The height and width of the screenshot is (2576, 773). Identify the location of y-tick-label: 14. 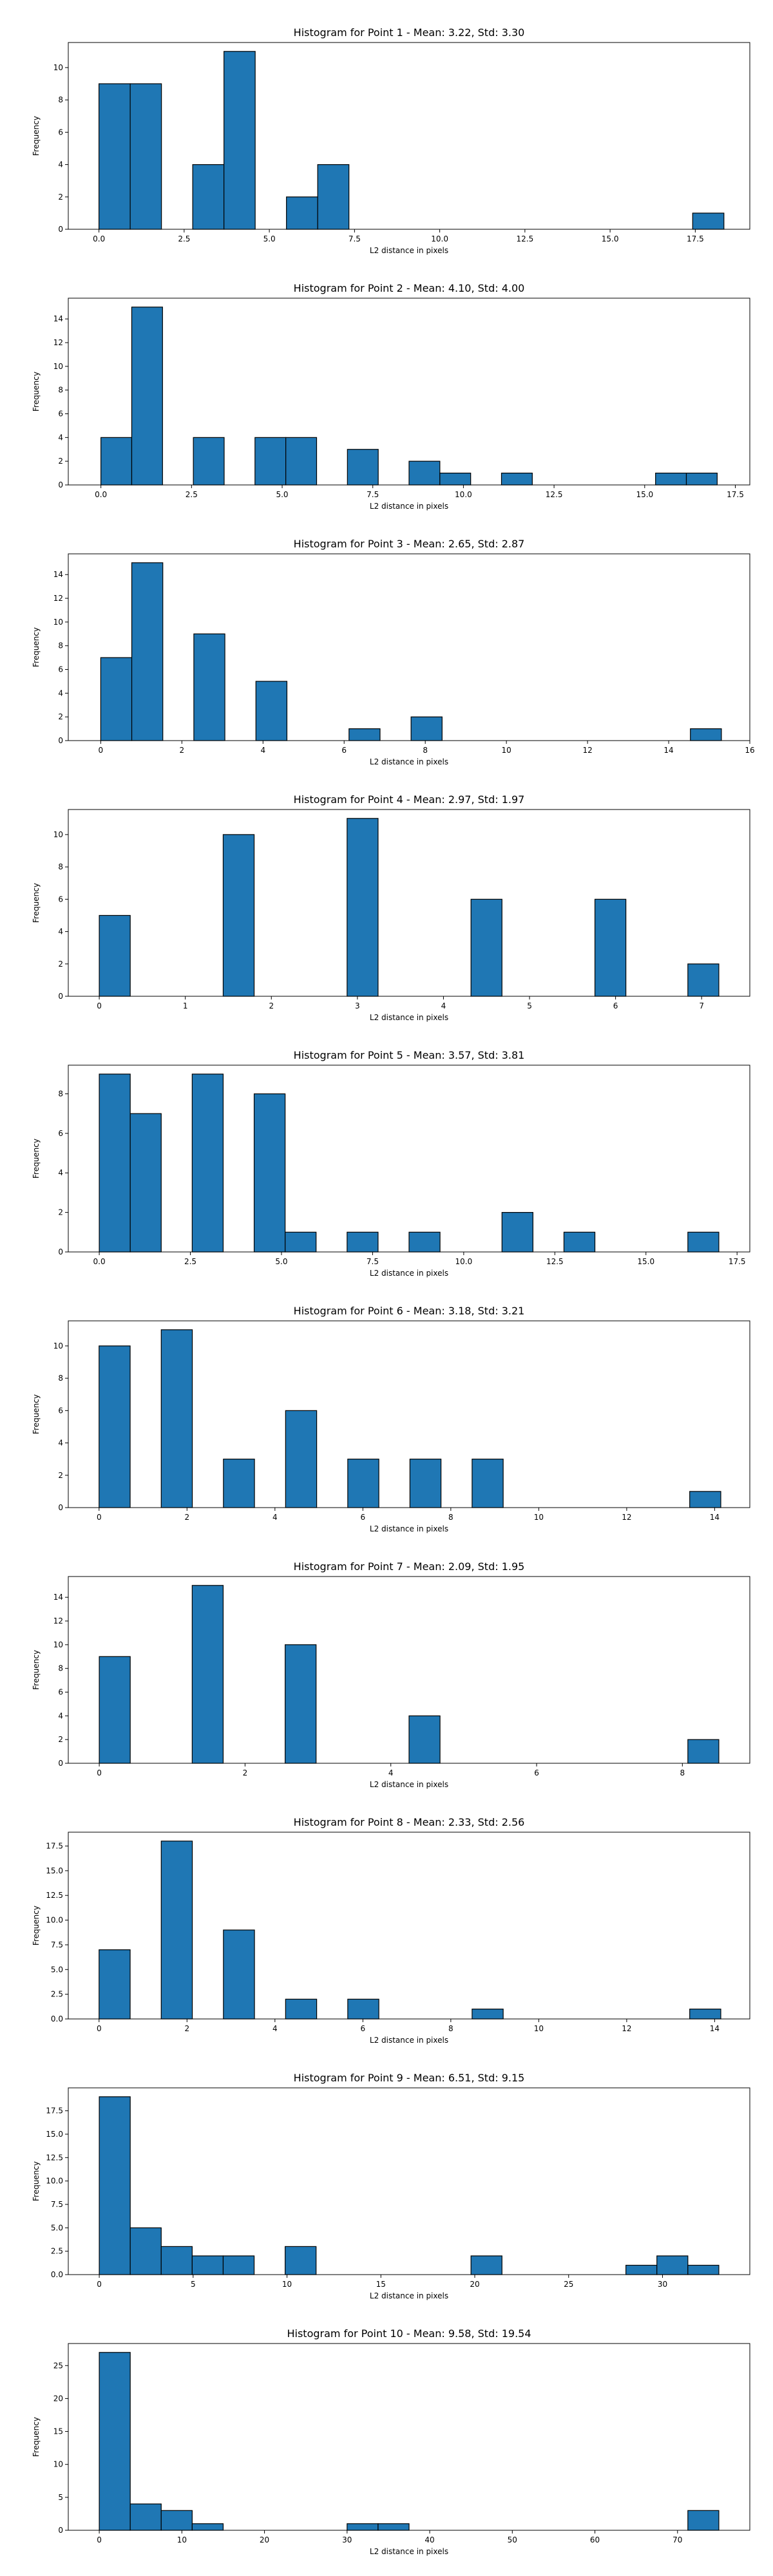
(58, 318).